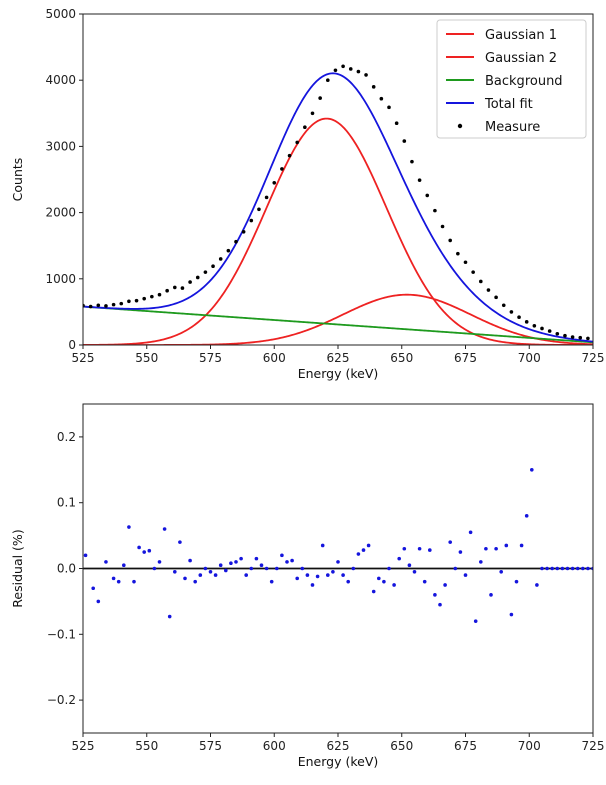 This screenshot has width=606, height=785. I want to click on y-tick-label: 2000, so click(60, 213).